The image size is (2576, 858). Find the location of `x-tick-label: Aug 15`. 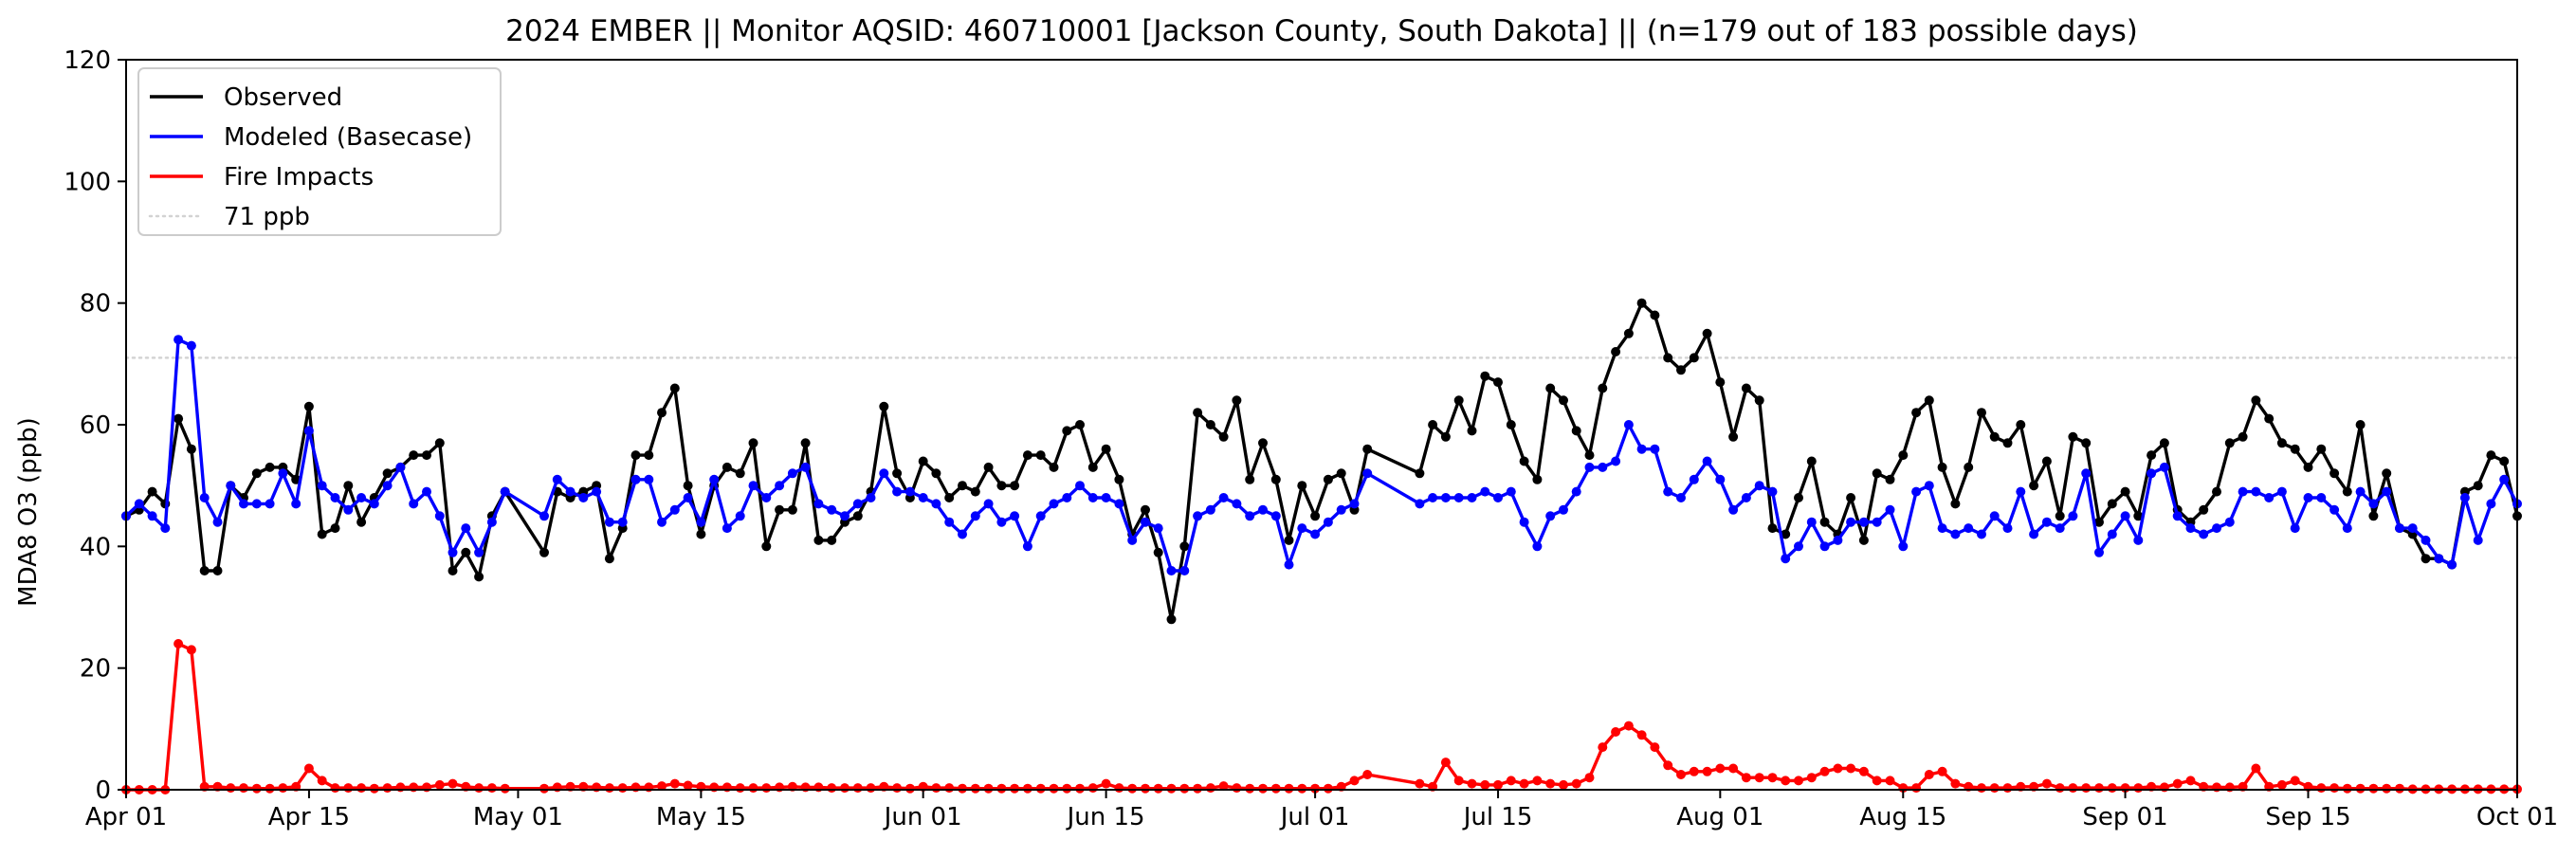

x-tick-label: Aug 15 is located at coordinates (1902, 817).